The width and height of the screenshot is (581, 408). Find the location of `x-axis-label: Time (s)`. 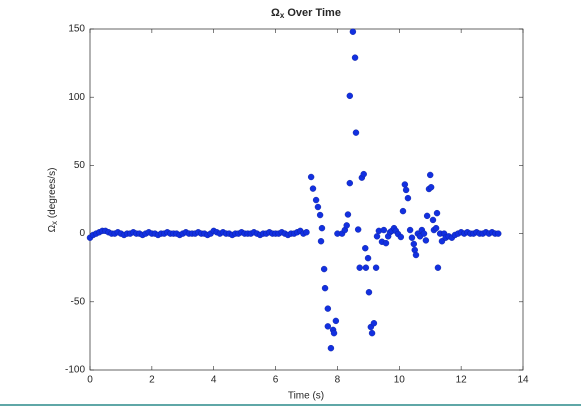

x-axis-label: Time (s) is located at coordinates (306, 396).